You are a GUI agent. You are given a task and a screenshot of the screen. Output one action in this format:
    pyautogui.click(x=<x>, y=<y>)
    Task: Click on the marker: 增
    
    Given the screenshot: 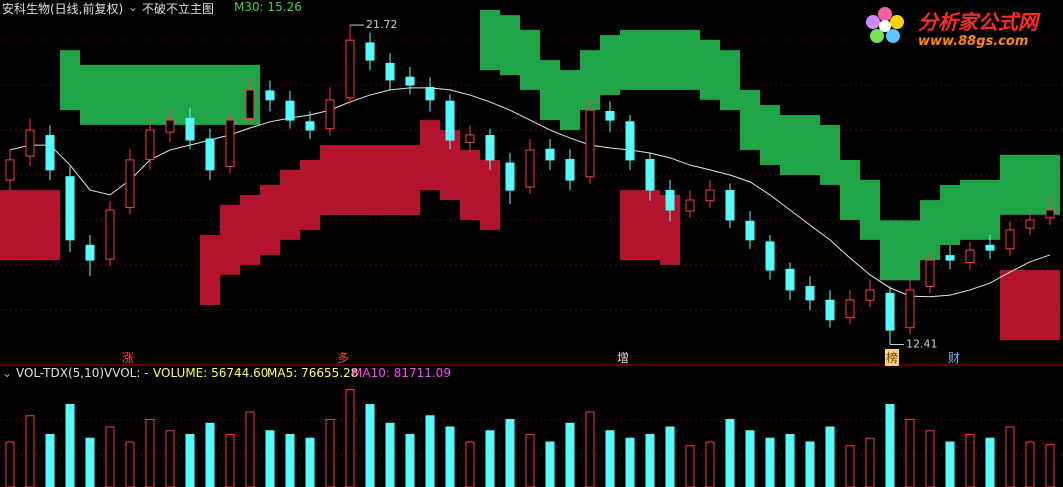 What is the action you would take?
    pyautogui.click(x=623, y=358)
    